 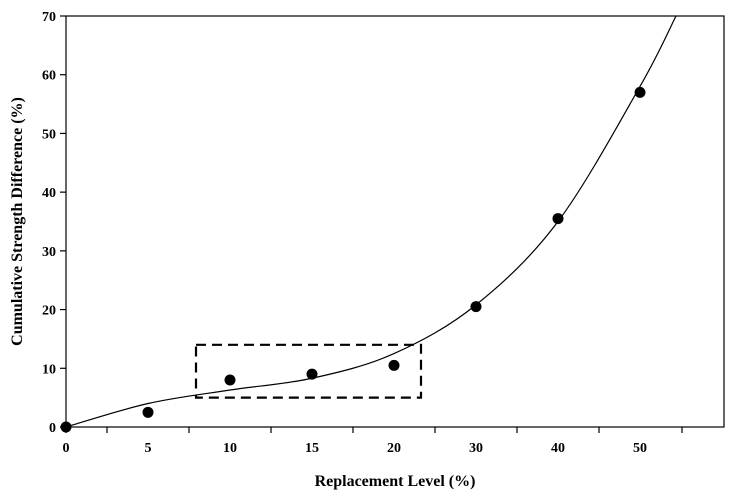 What do you see at coordinates (49, 134) in the screenshot?
I see `y-tick-label: 50` at bounding box center [49, 134].